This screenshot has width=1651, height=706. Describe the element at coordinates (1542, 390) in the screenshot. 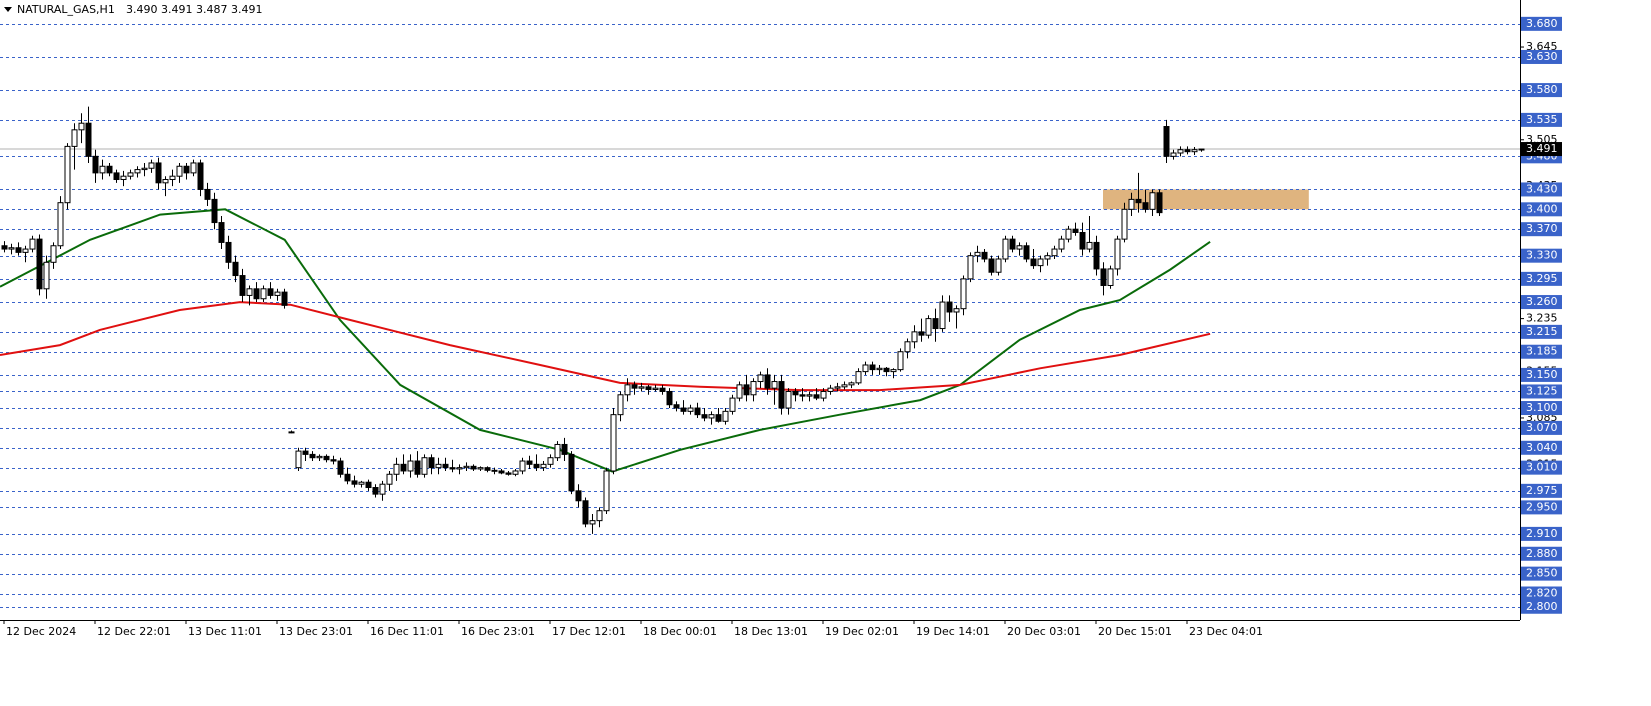

I see `level-label: 3.125` at that location.